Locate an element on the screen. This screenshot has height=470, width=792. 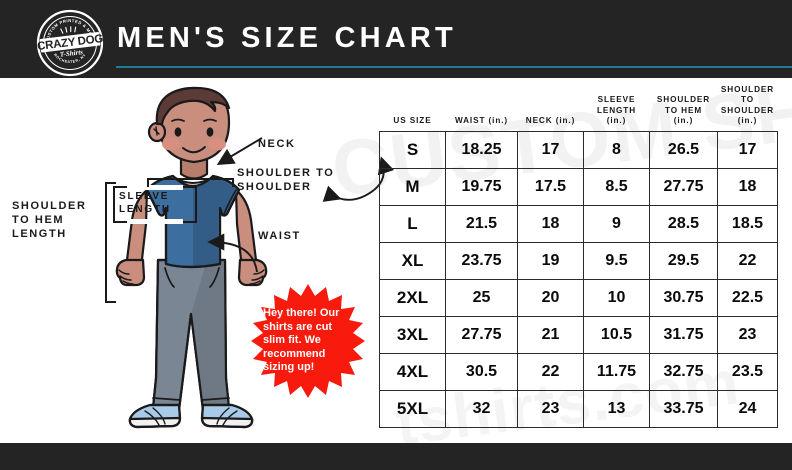
svg-text: T-Shirts is located at coordinates (71, 53).